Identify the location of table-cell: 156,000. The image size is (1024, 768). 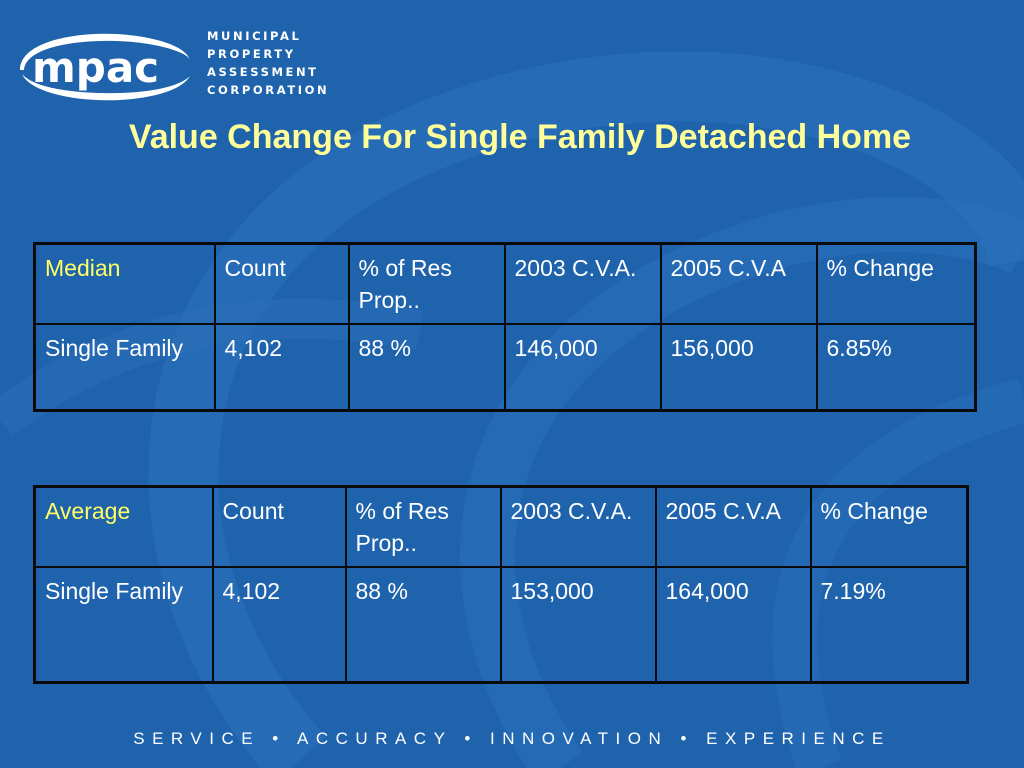
(738, 367).